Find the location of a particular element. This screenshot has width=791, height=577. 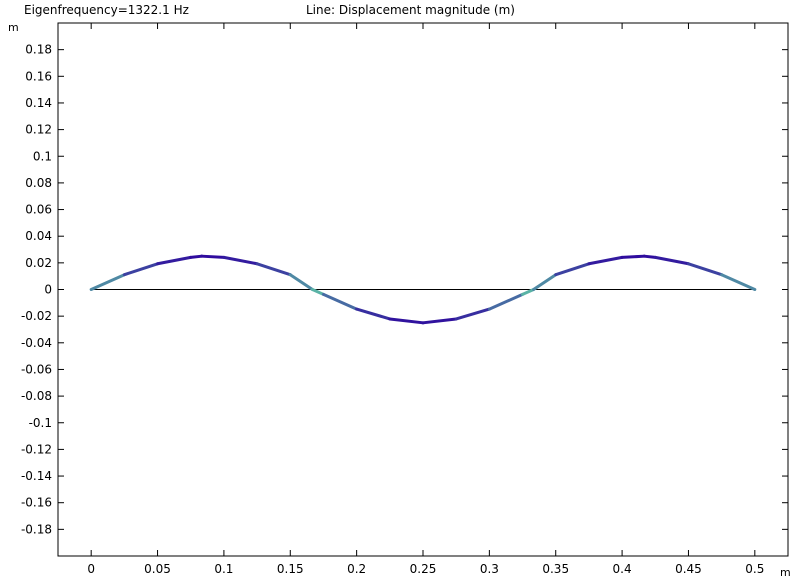

y-tick-label: -0.1 is located at coordinates (40, 423).